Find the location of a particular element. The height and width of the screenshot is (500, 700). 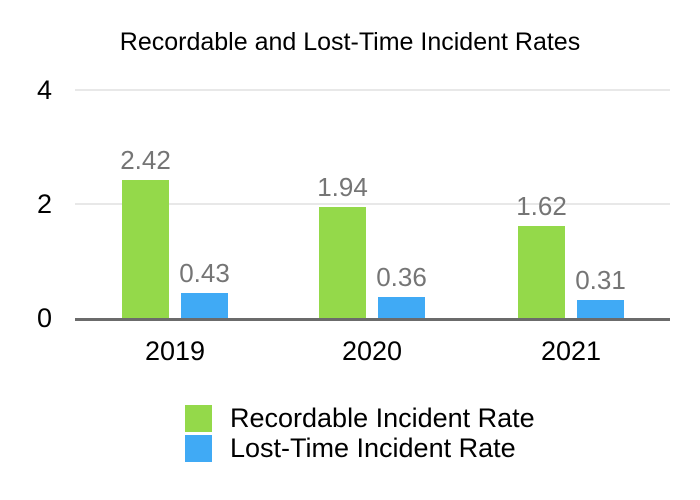

x-axis-label-2020: 2020 is located at coordinates (372, 351).